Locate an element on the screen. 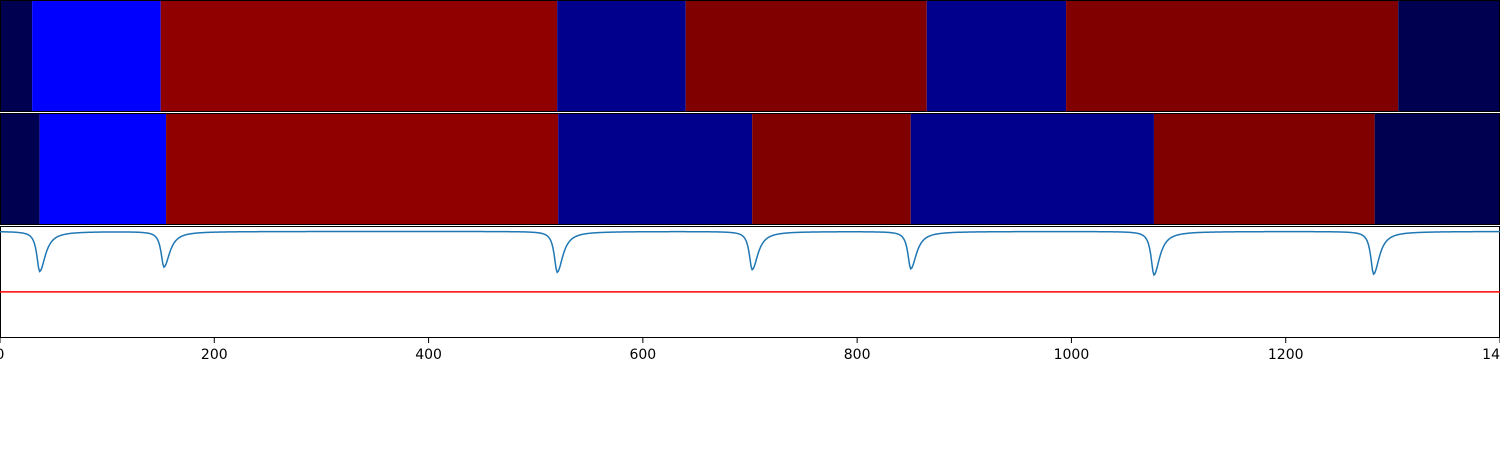 The width and height of the screenshot is (1500, 450). x-axis: 0 200 400 600 800 1000 1200 1400 is located at coordinates (750, 350).